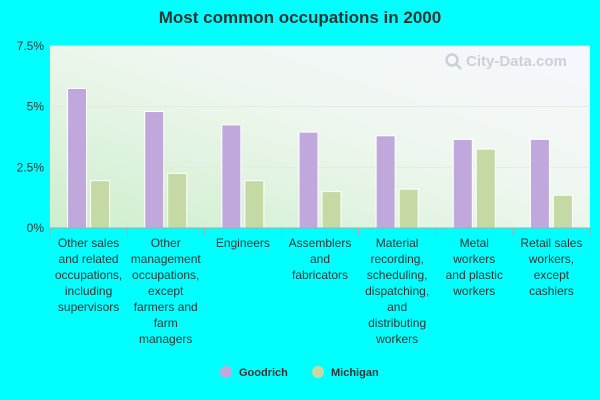  I want to click on y-tick-label: 0%, so click(36, 228).